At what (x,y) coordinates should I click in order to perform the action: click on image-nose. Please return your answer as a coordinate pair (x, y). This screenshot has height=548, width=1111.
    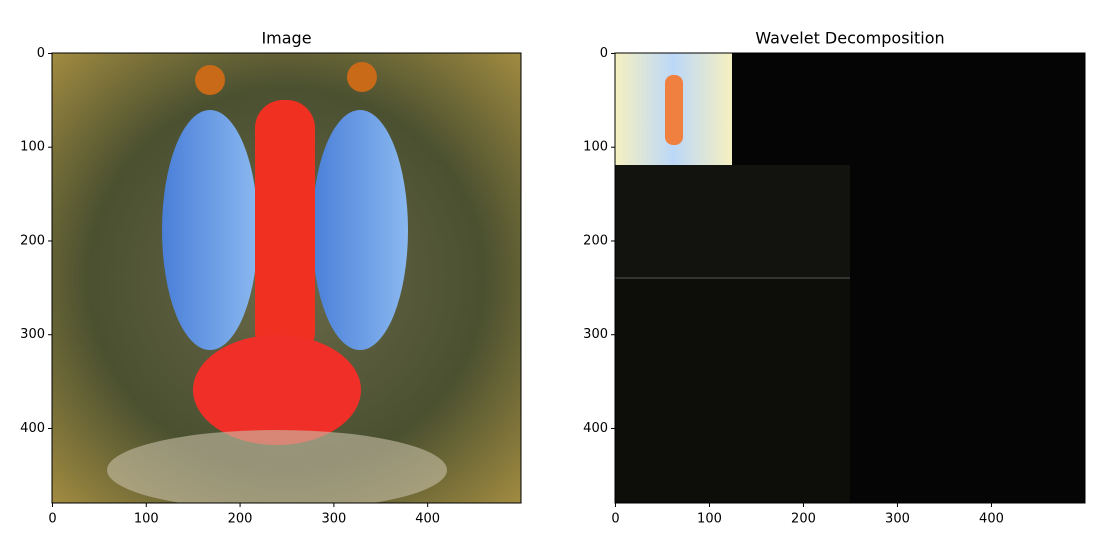
    Looking at the image, I should click on (285, 230).